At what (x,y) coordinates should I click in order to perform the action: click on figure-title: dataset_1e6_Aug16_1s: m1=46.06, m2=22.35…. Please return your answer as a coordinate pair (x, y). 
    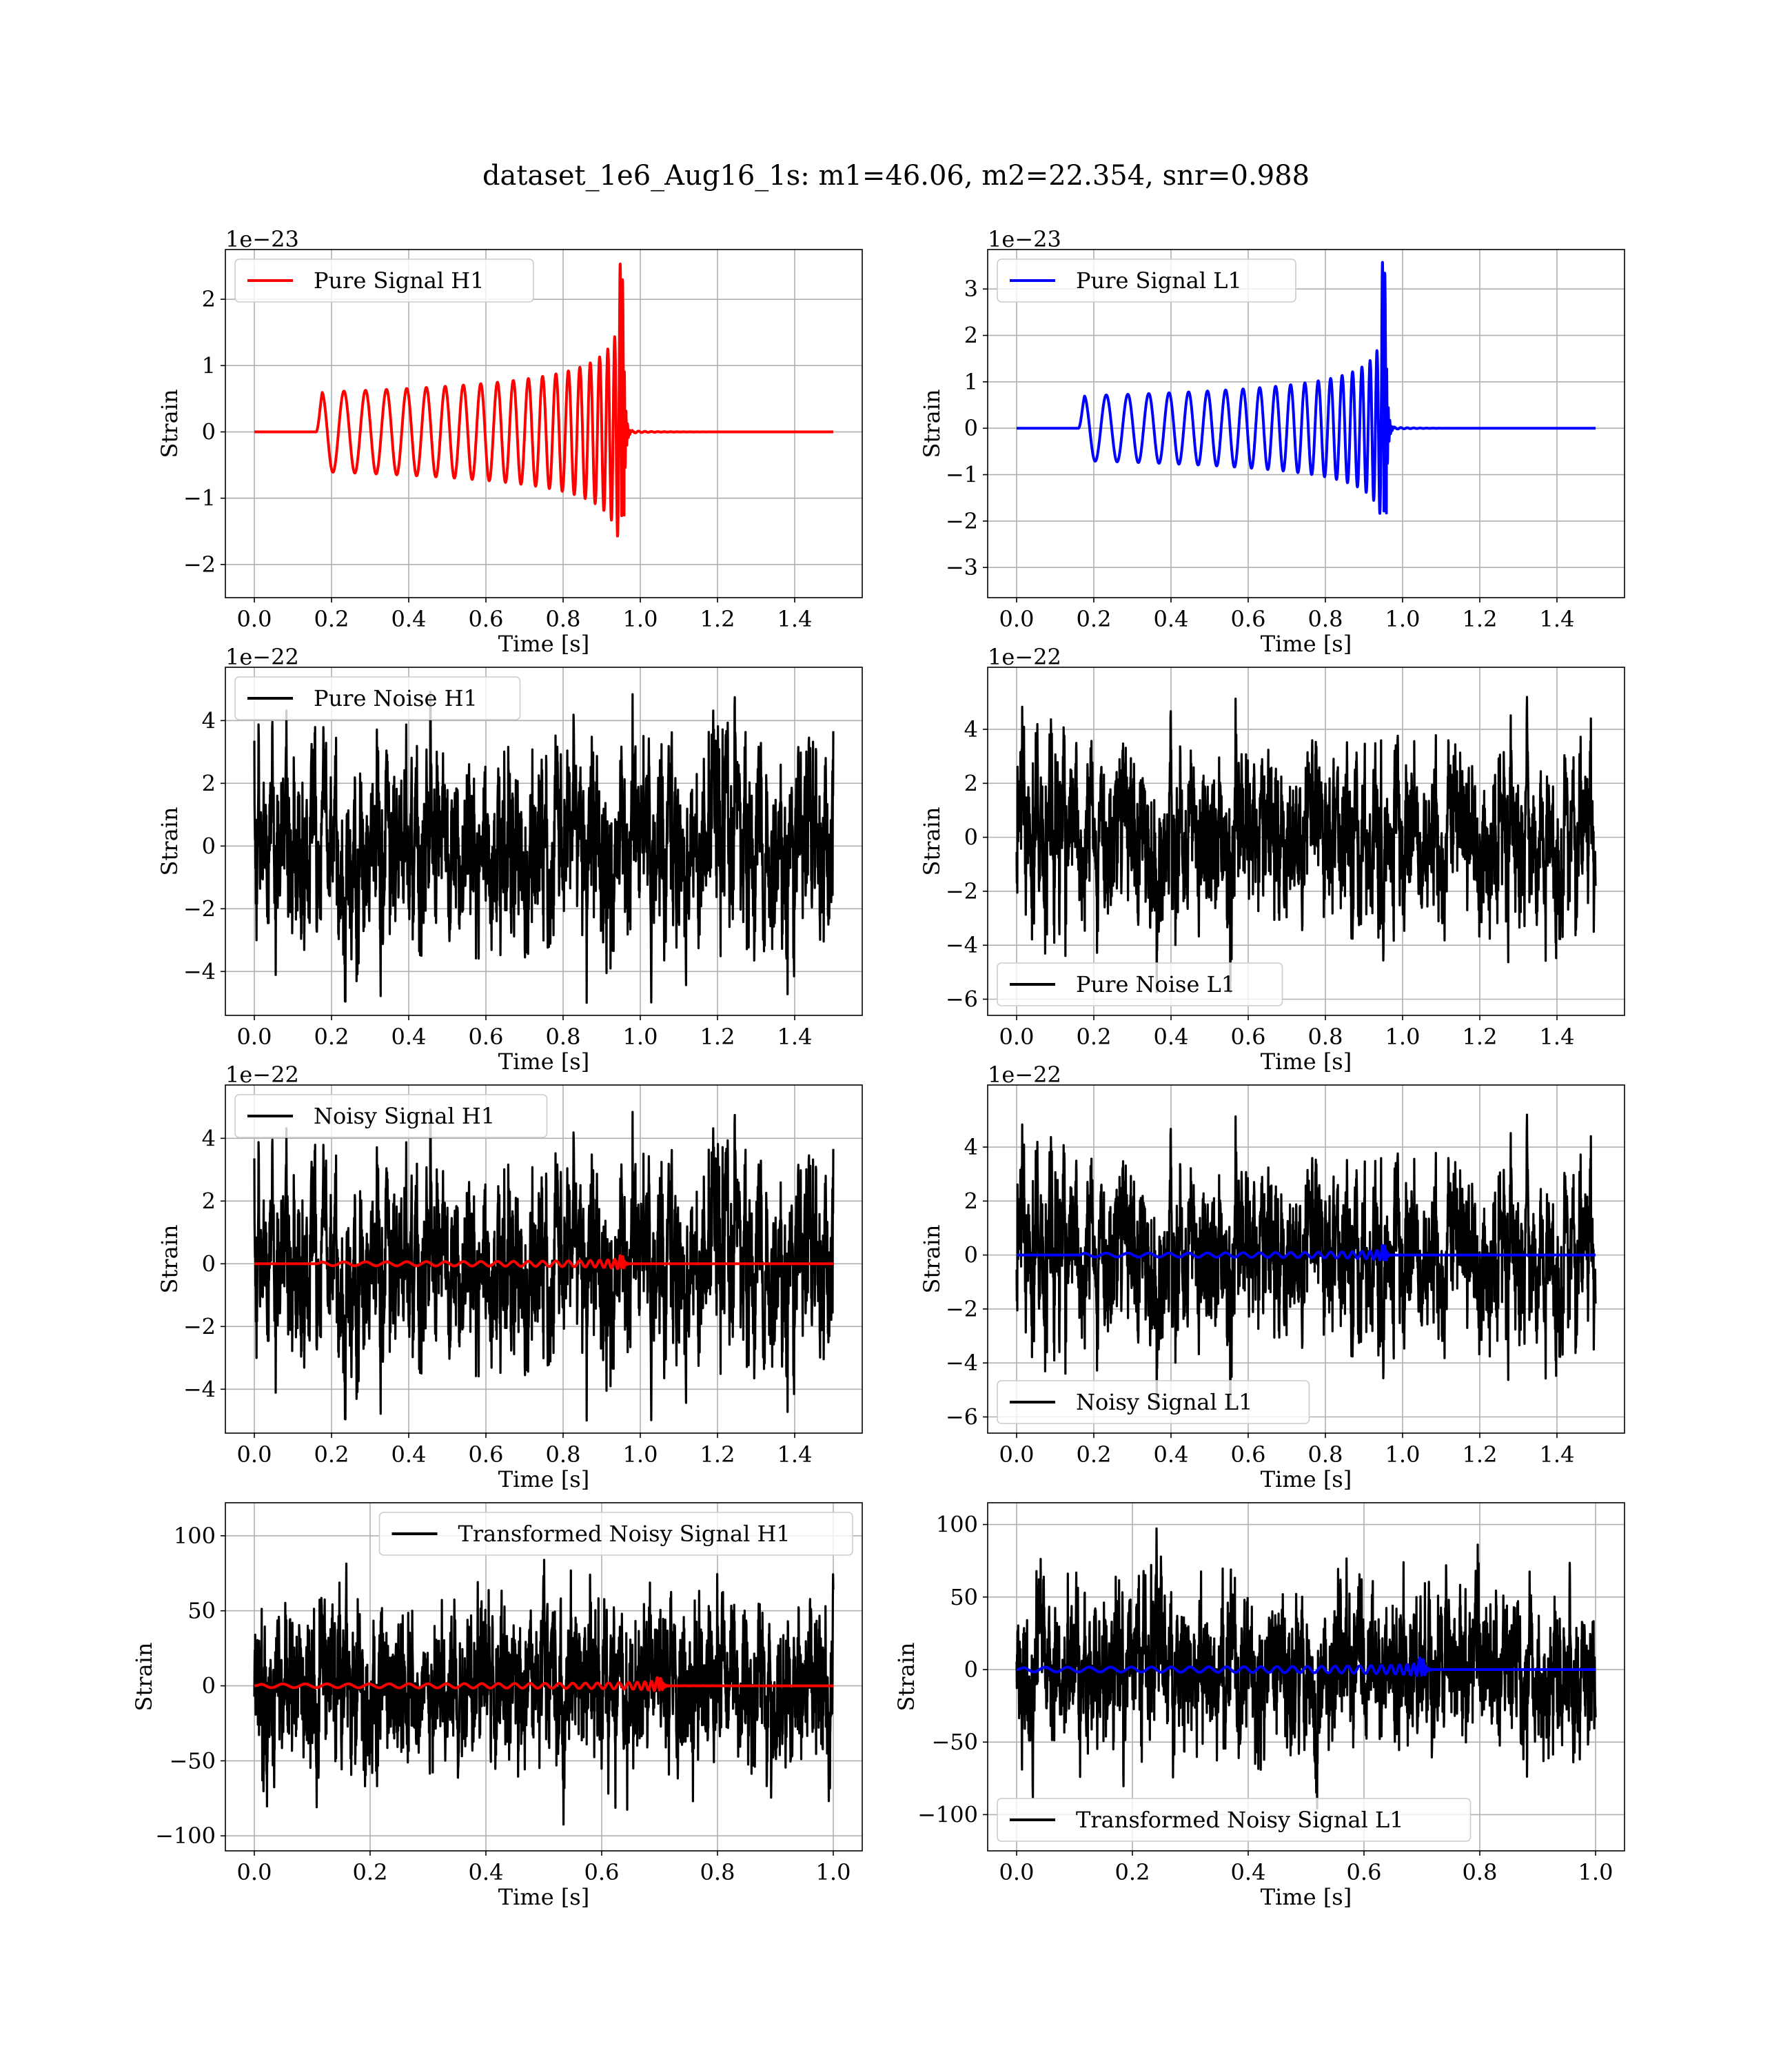
    Looking at the image, I should click on (896, 176).